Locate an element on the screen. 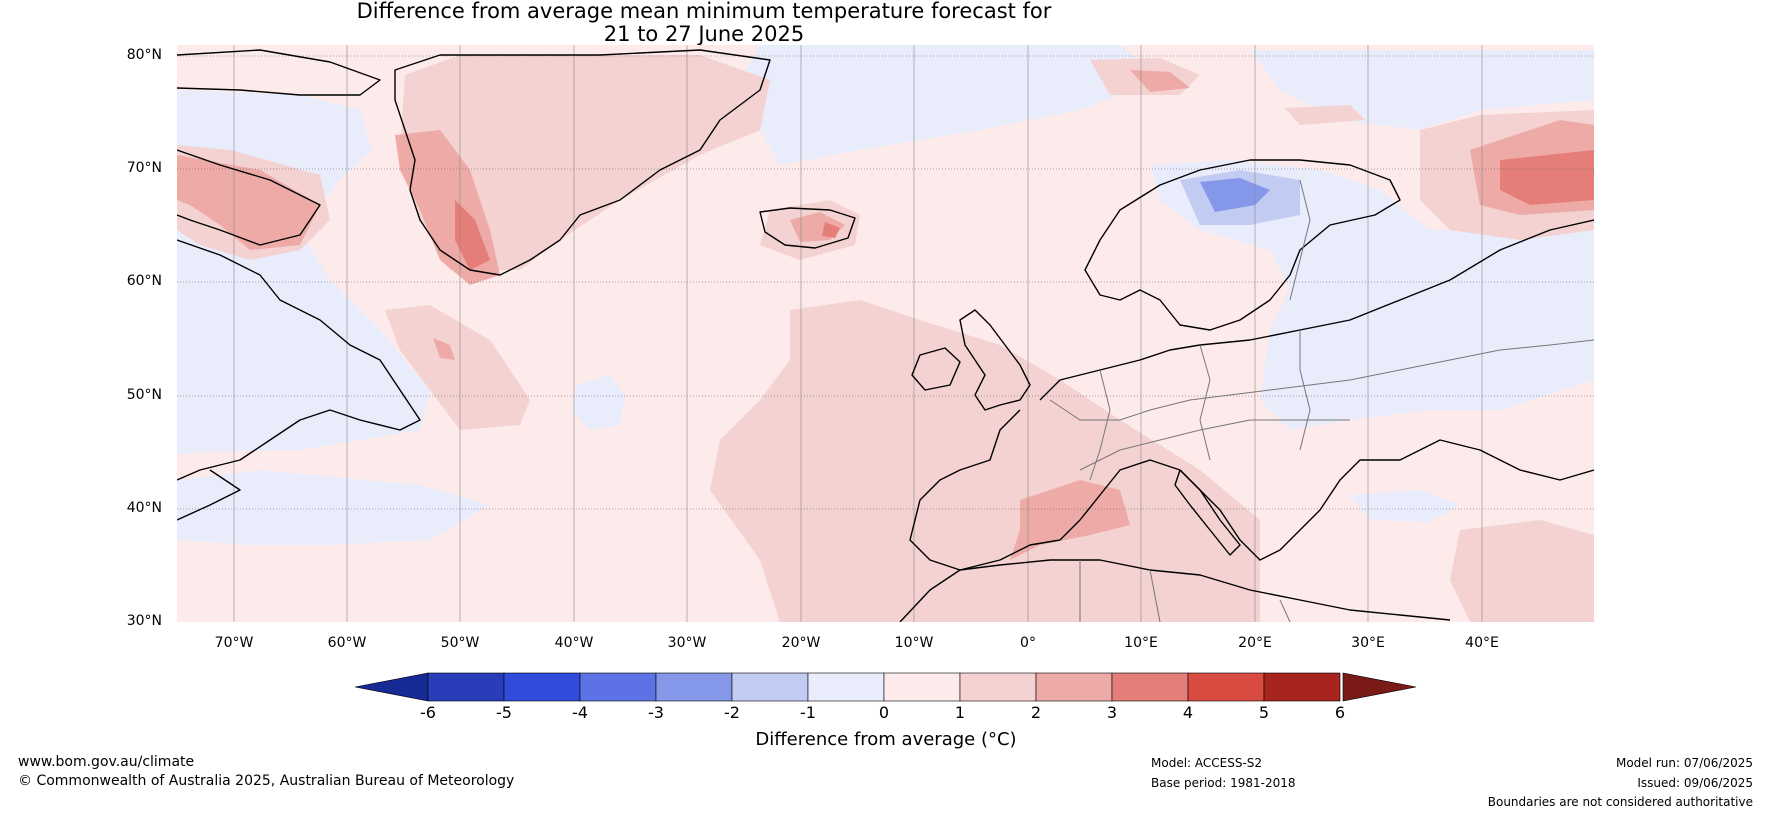 The width and height of the screenshot is (1770, 816). lon-label-10e: 10°E is located at coordinates (1141, 643).